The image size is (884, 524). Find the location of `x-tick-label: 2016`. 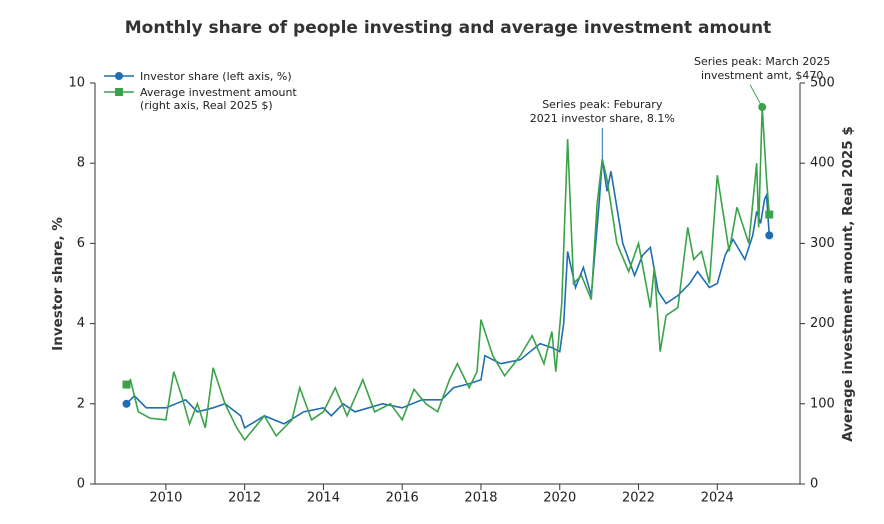

x-tick-label: 2016 is located at coordinates (402, 498).